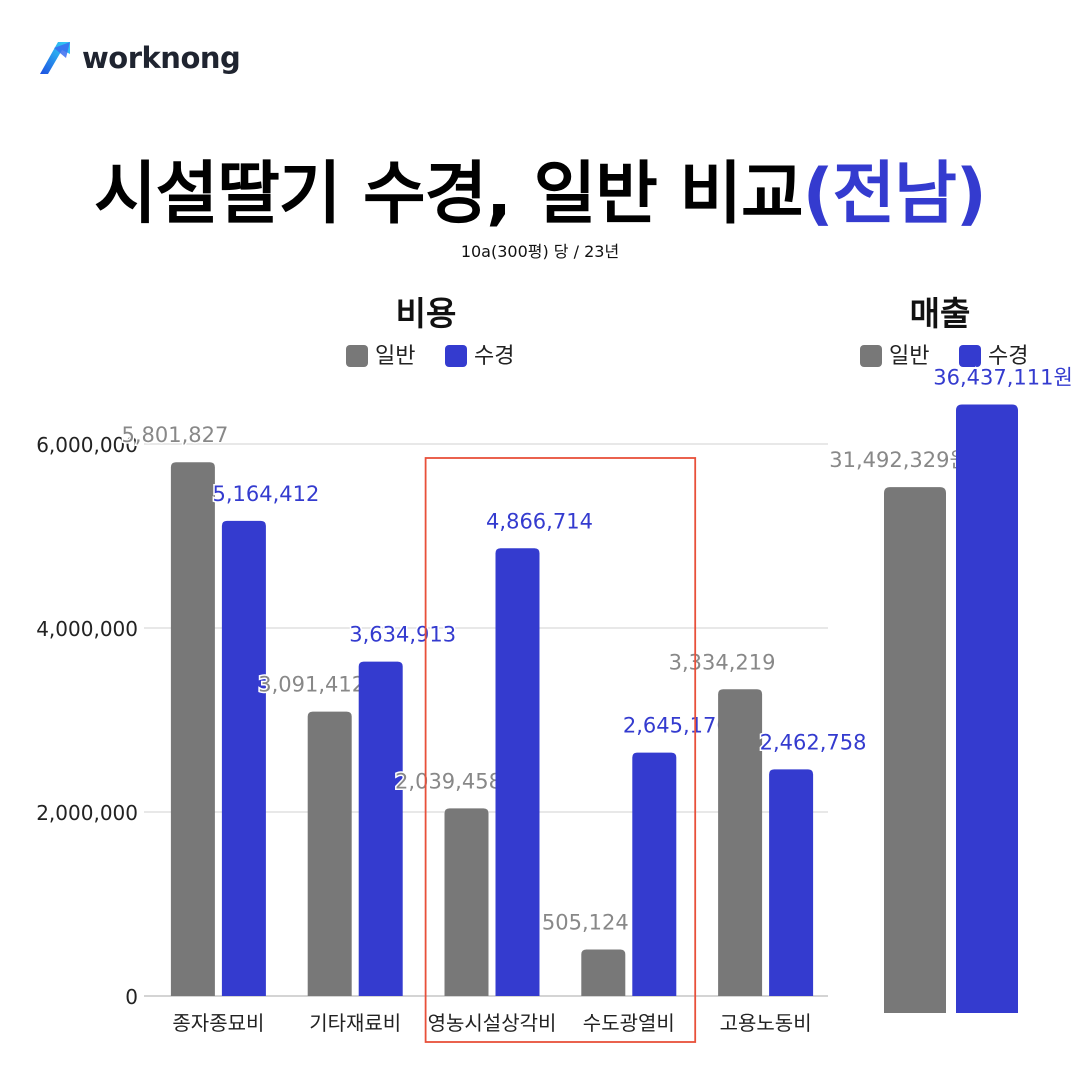 Image resolution: width=1080 pixels, height=1080 pixels. Describe the element at coordinates (629, 1023) in the screenshot. I see `cost-x-tick-label: 수도광열비` at that location.